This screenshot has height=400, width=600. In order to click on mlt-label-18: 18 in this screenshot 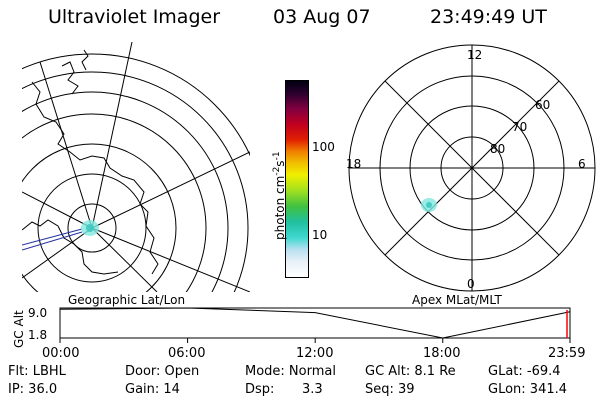, I will do `click(354, 164)`.